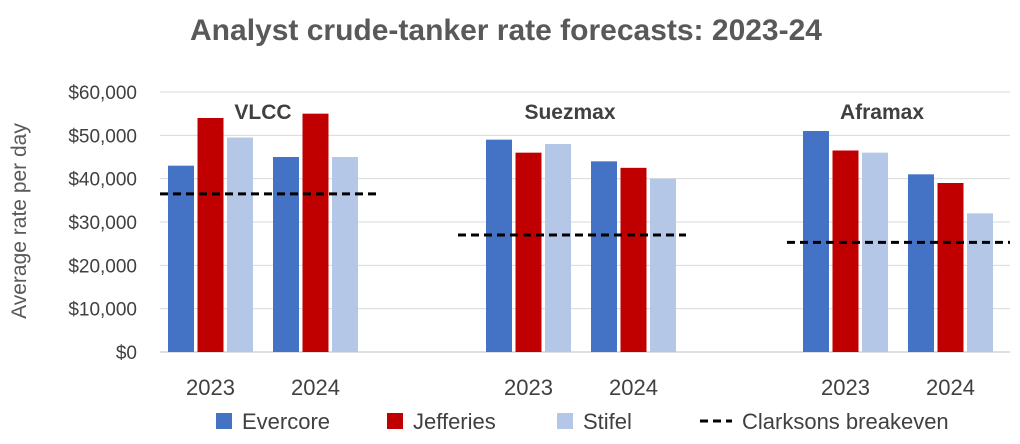 This screenshot has width=1020, height=444. Describe the element at coordinates (499, 245) in the screenshot. I see `bar-suezmax-2023-evercore` at that location.